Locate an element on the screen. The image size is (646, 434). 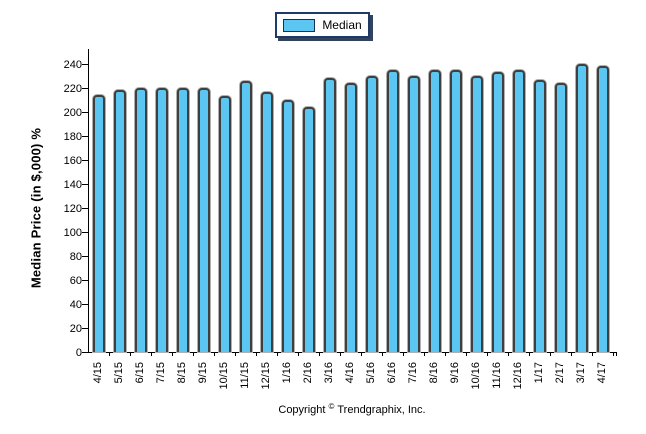
y-axis-tick-label: 140 is located at coordinates (72, 184).